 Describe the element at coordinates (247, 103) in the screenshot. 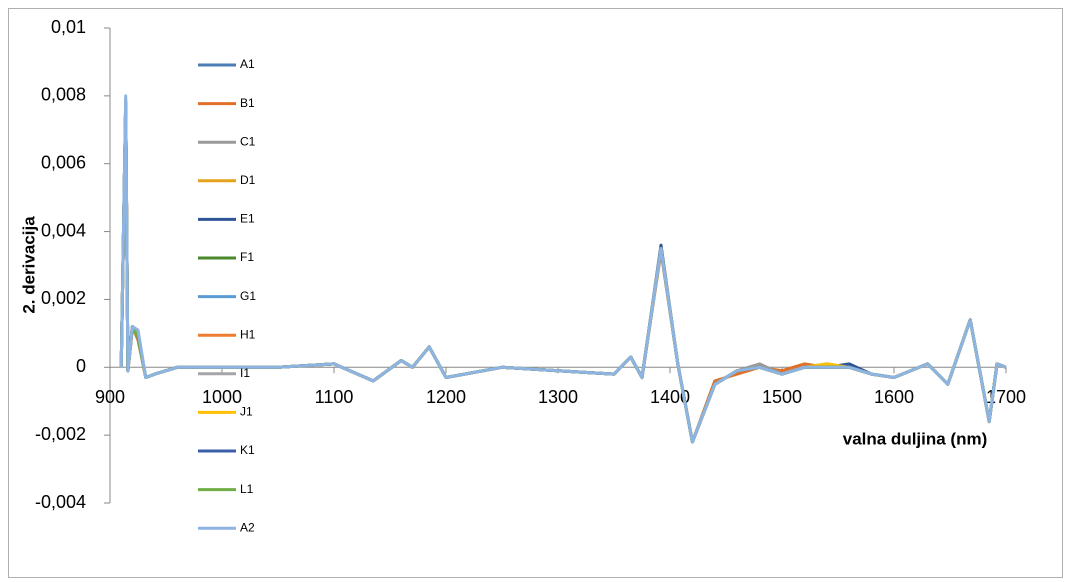

I see `legend-label: B1` at that location.